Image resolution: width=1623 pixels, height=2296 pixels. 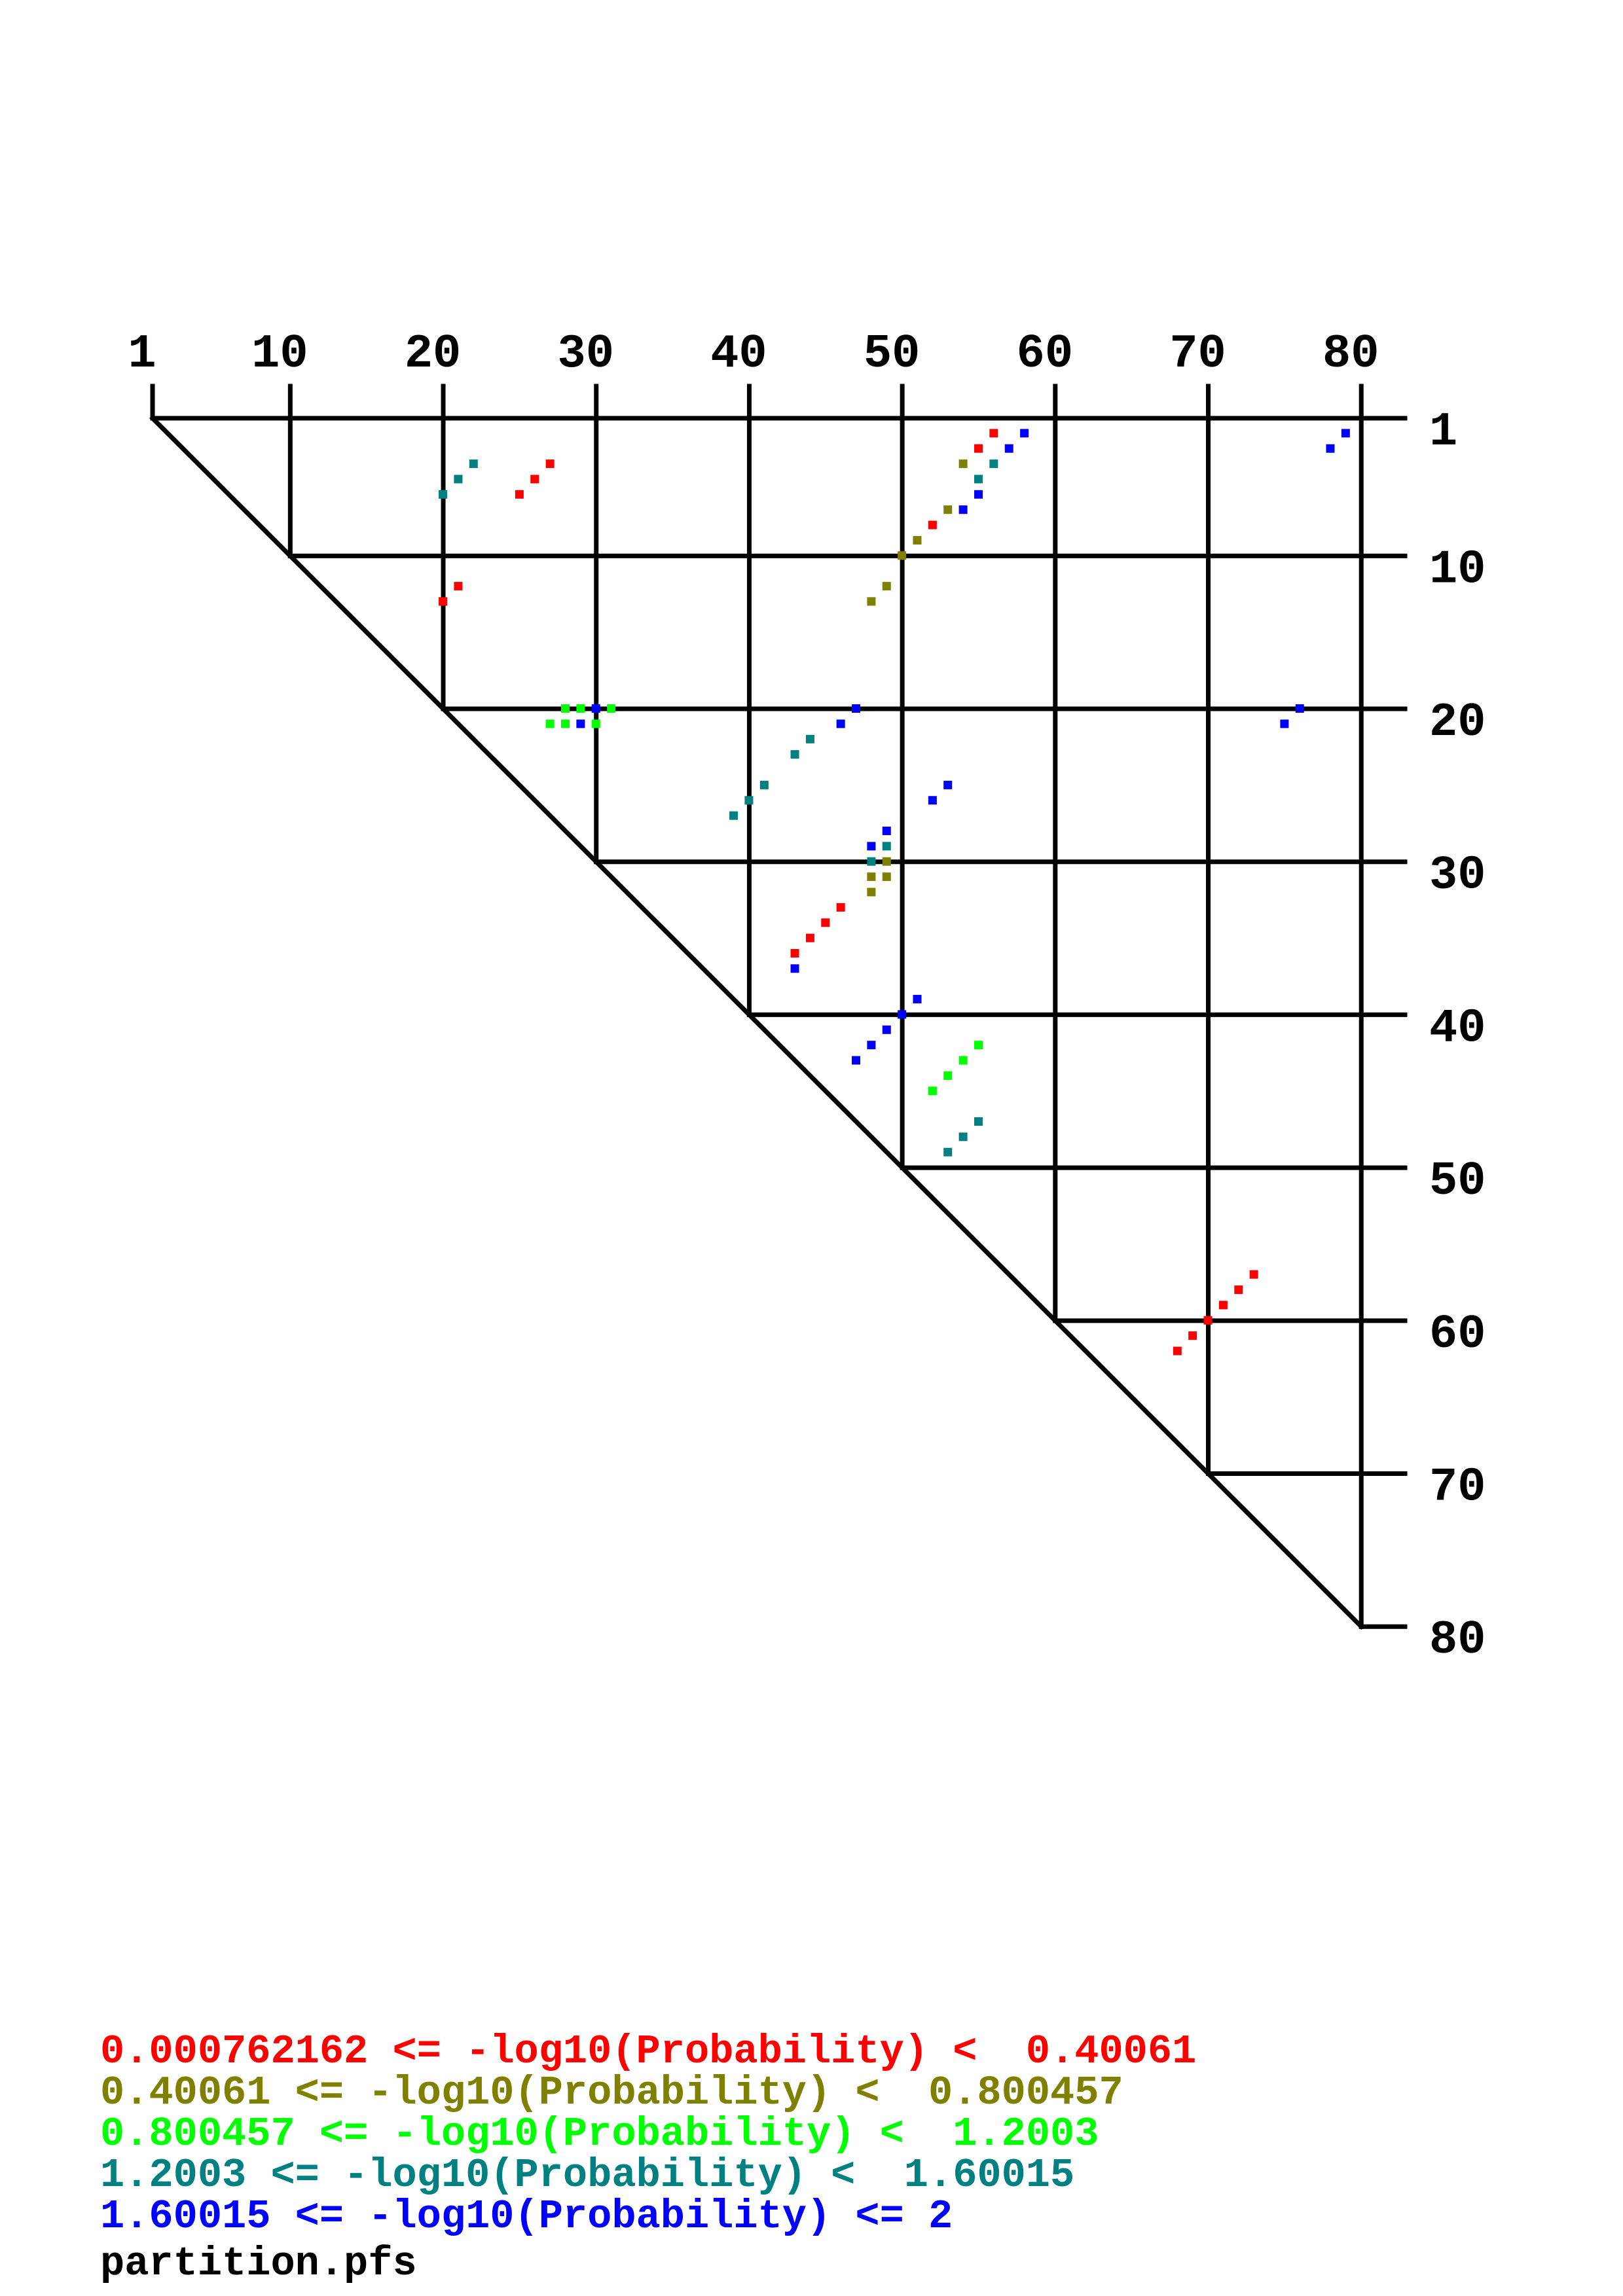 I want to click on x-tick-label: 70, so click(x=1197, y=354).